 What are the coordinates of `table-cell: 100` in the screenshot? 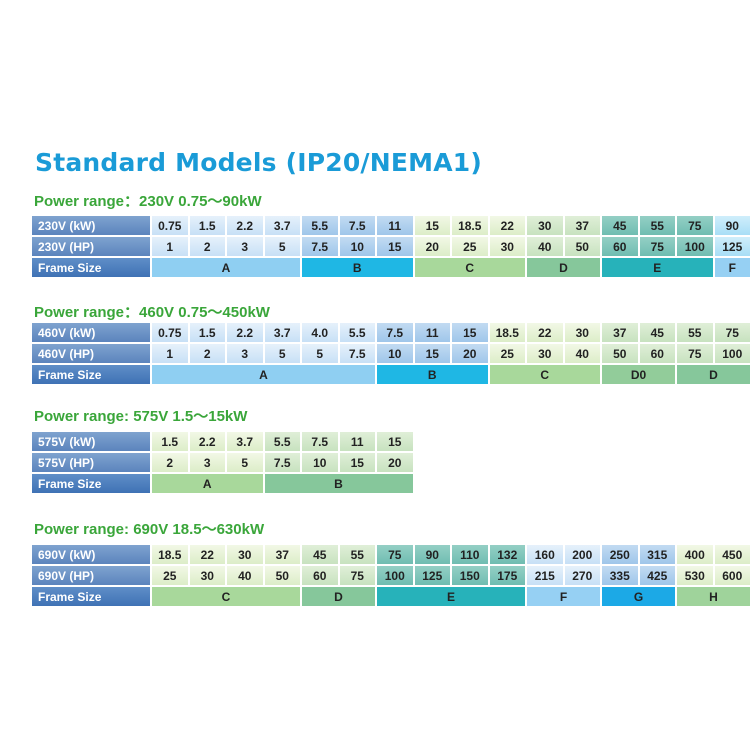 It's located at (732, 353).